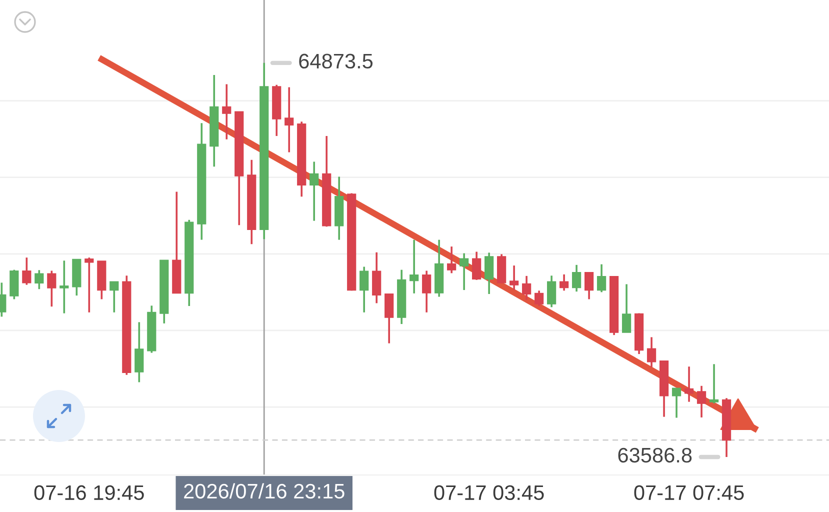  Describe the element at coordinates (489, 492) in the screenshot. I see `x-tick-label: 07-17 03:45` at that location.